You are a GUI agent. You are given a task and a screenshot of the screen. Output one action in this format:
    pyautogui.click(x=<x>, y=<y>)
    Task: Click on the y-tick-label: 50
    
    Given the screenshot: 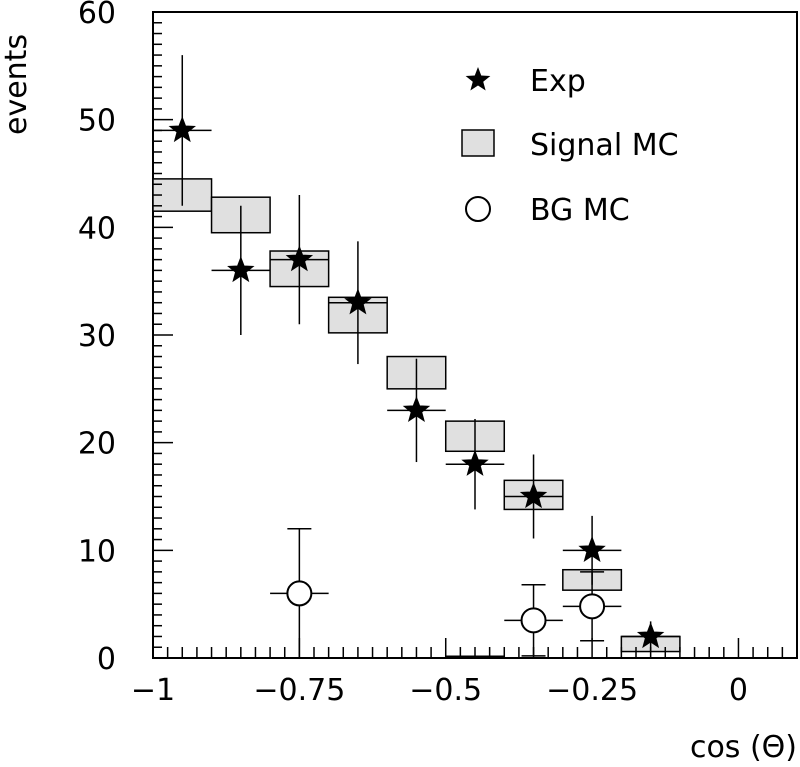 What is the action you would take?
    pyautogui.click(x=97, y=121)
    